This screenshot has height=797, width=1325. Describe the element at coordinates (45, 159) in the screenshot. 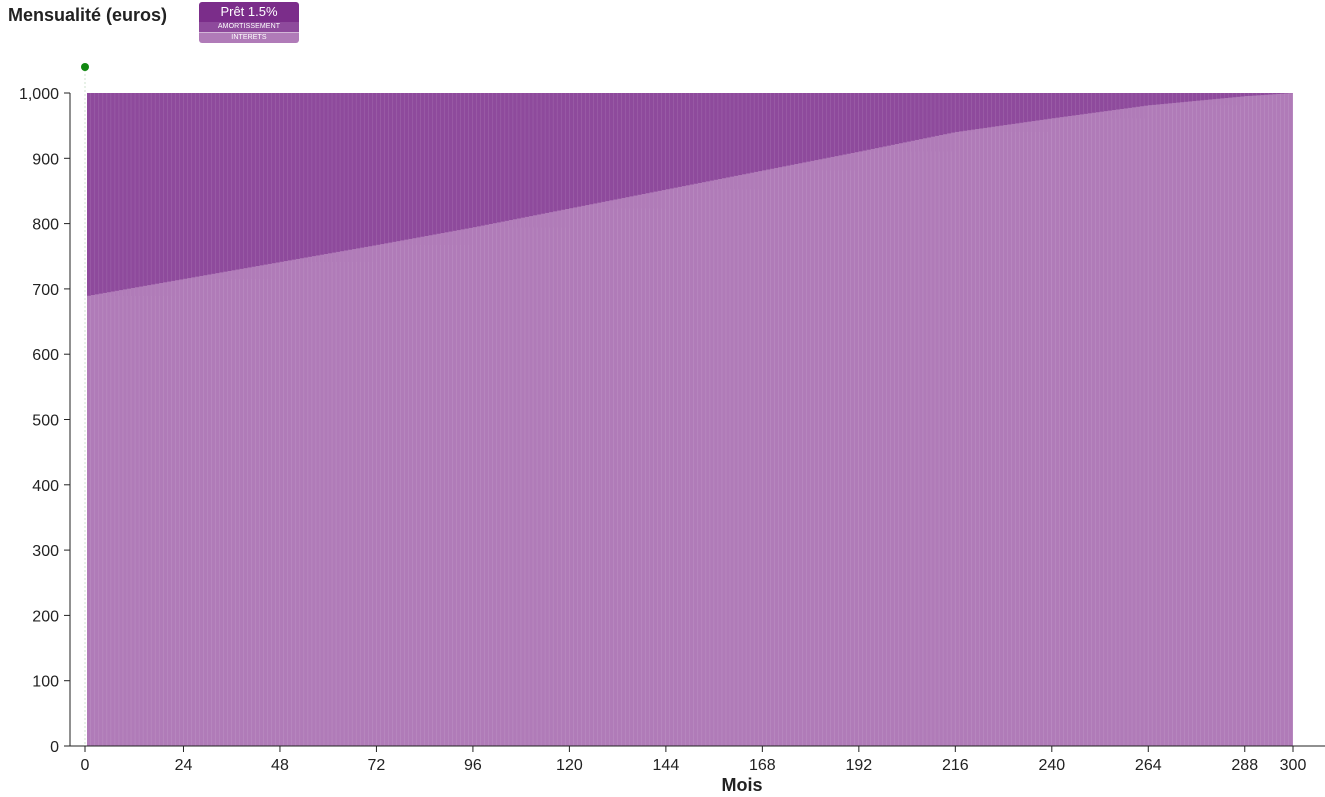

I see `y-tick-label: 900` at that location.